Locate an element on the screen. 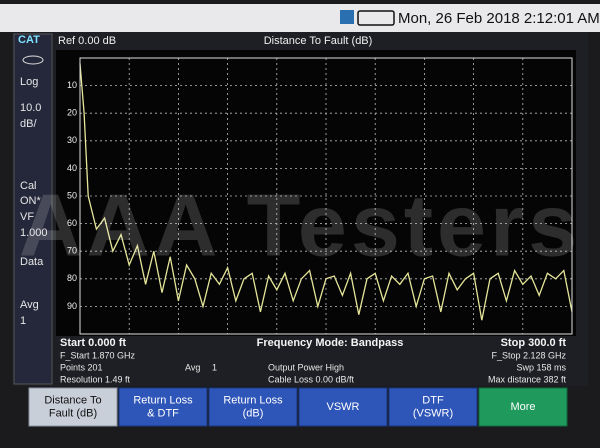 Image resolution: width=600 pixels, height=448 pixels. softkey-label: VSWR is located at coordinates (343, 407).